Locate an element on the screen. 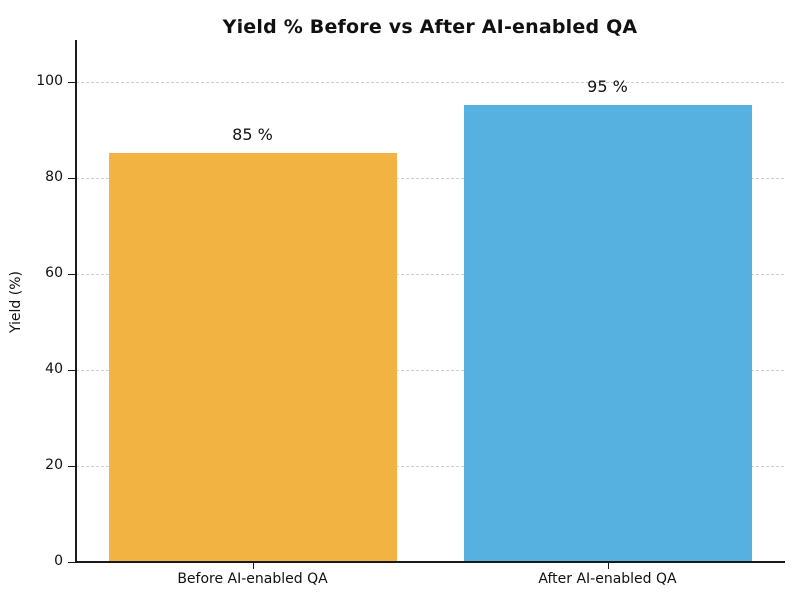 This screenshot has height=600, width=800. x-tick-label-1: After AI-enabled QA is located at coordinates (607, 579).